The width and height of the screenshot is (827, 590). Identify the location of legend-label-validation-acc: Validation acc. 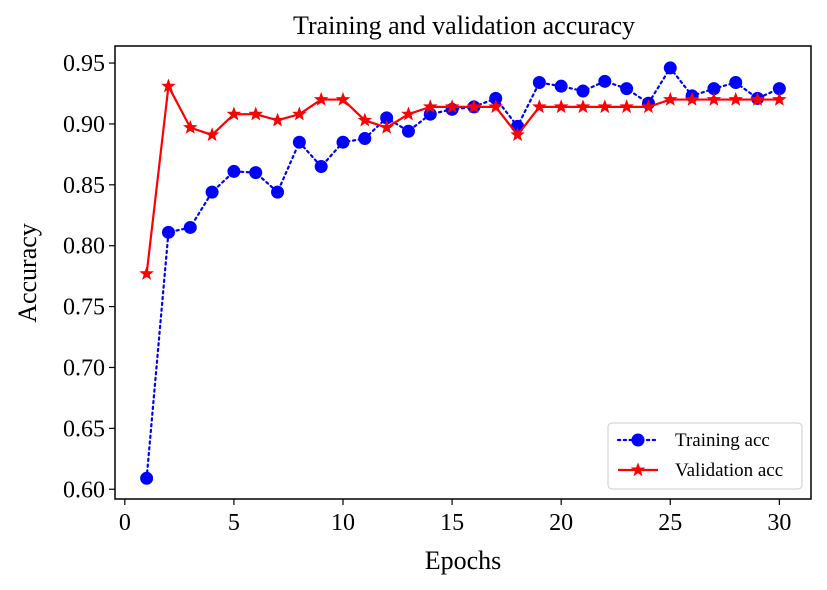
(729, 470).